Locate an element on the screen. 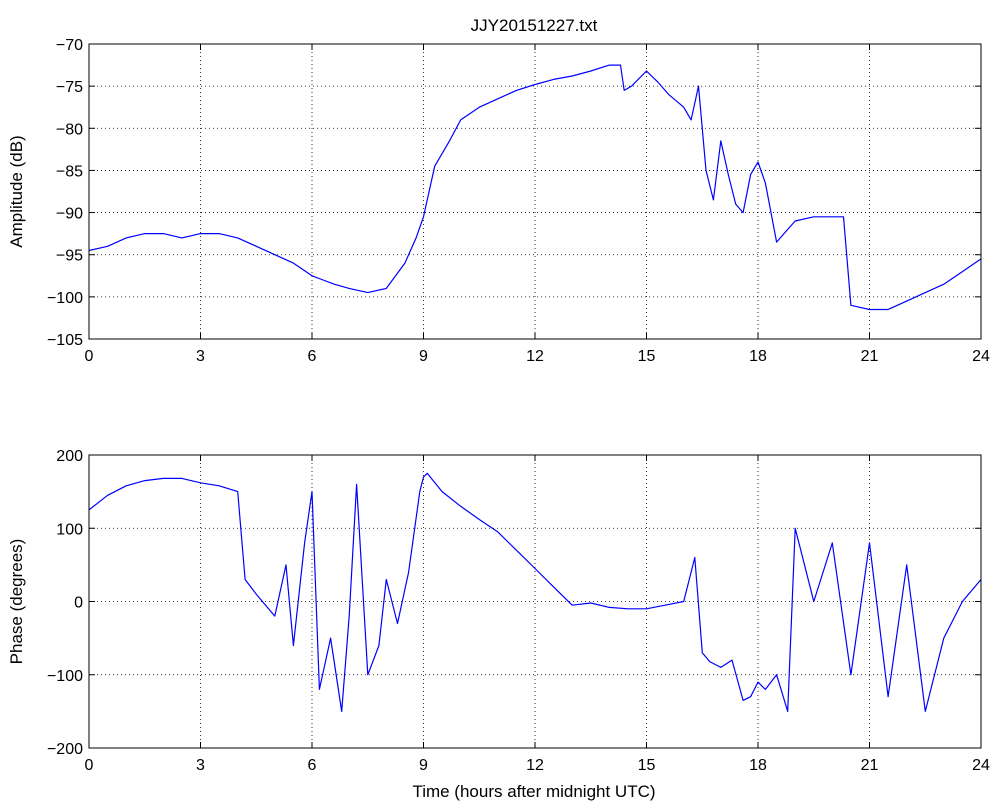 Image resolution: width=998 pixels, height=806 pixels. amplitude-y-tick-label: −70 is located at coordinates (69, 45).